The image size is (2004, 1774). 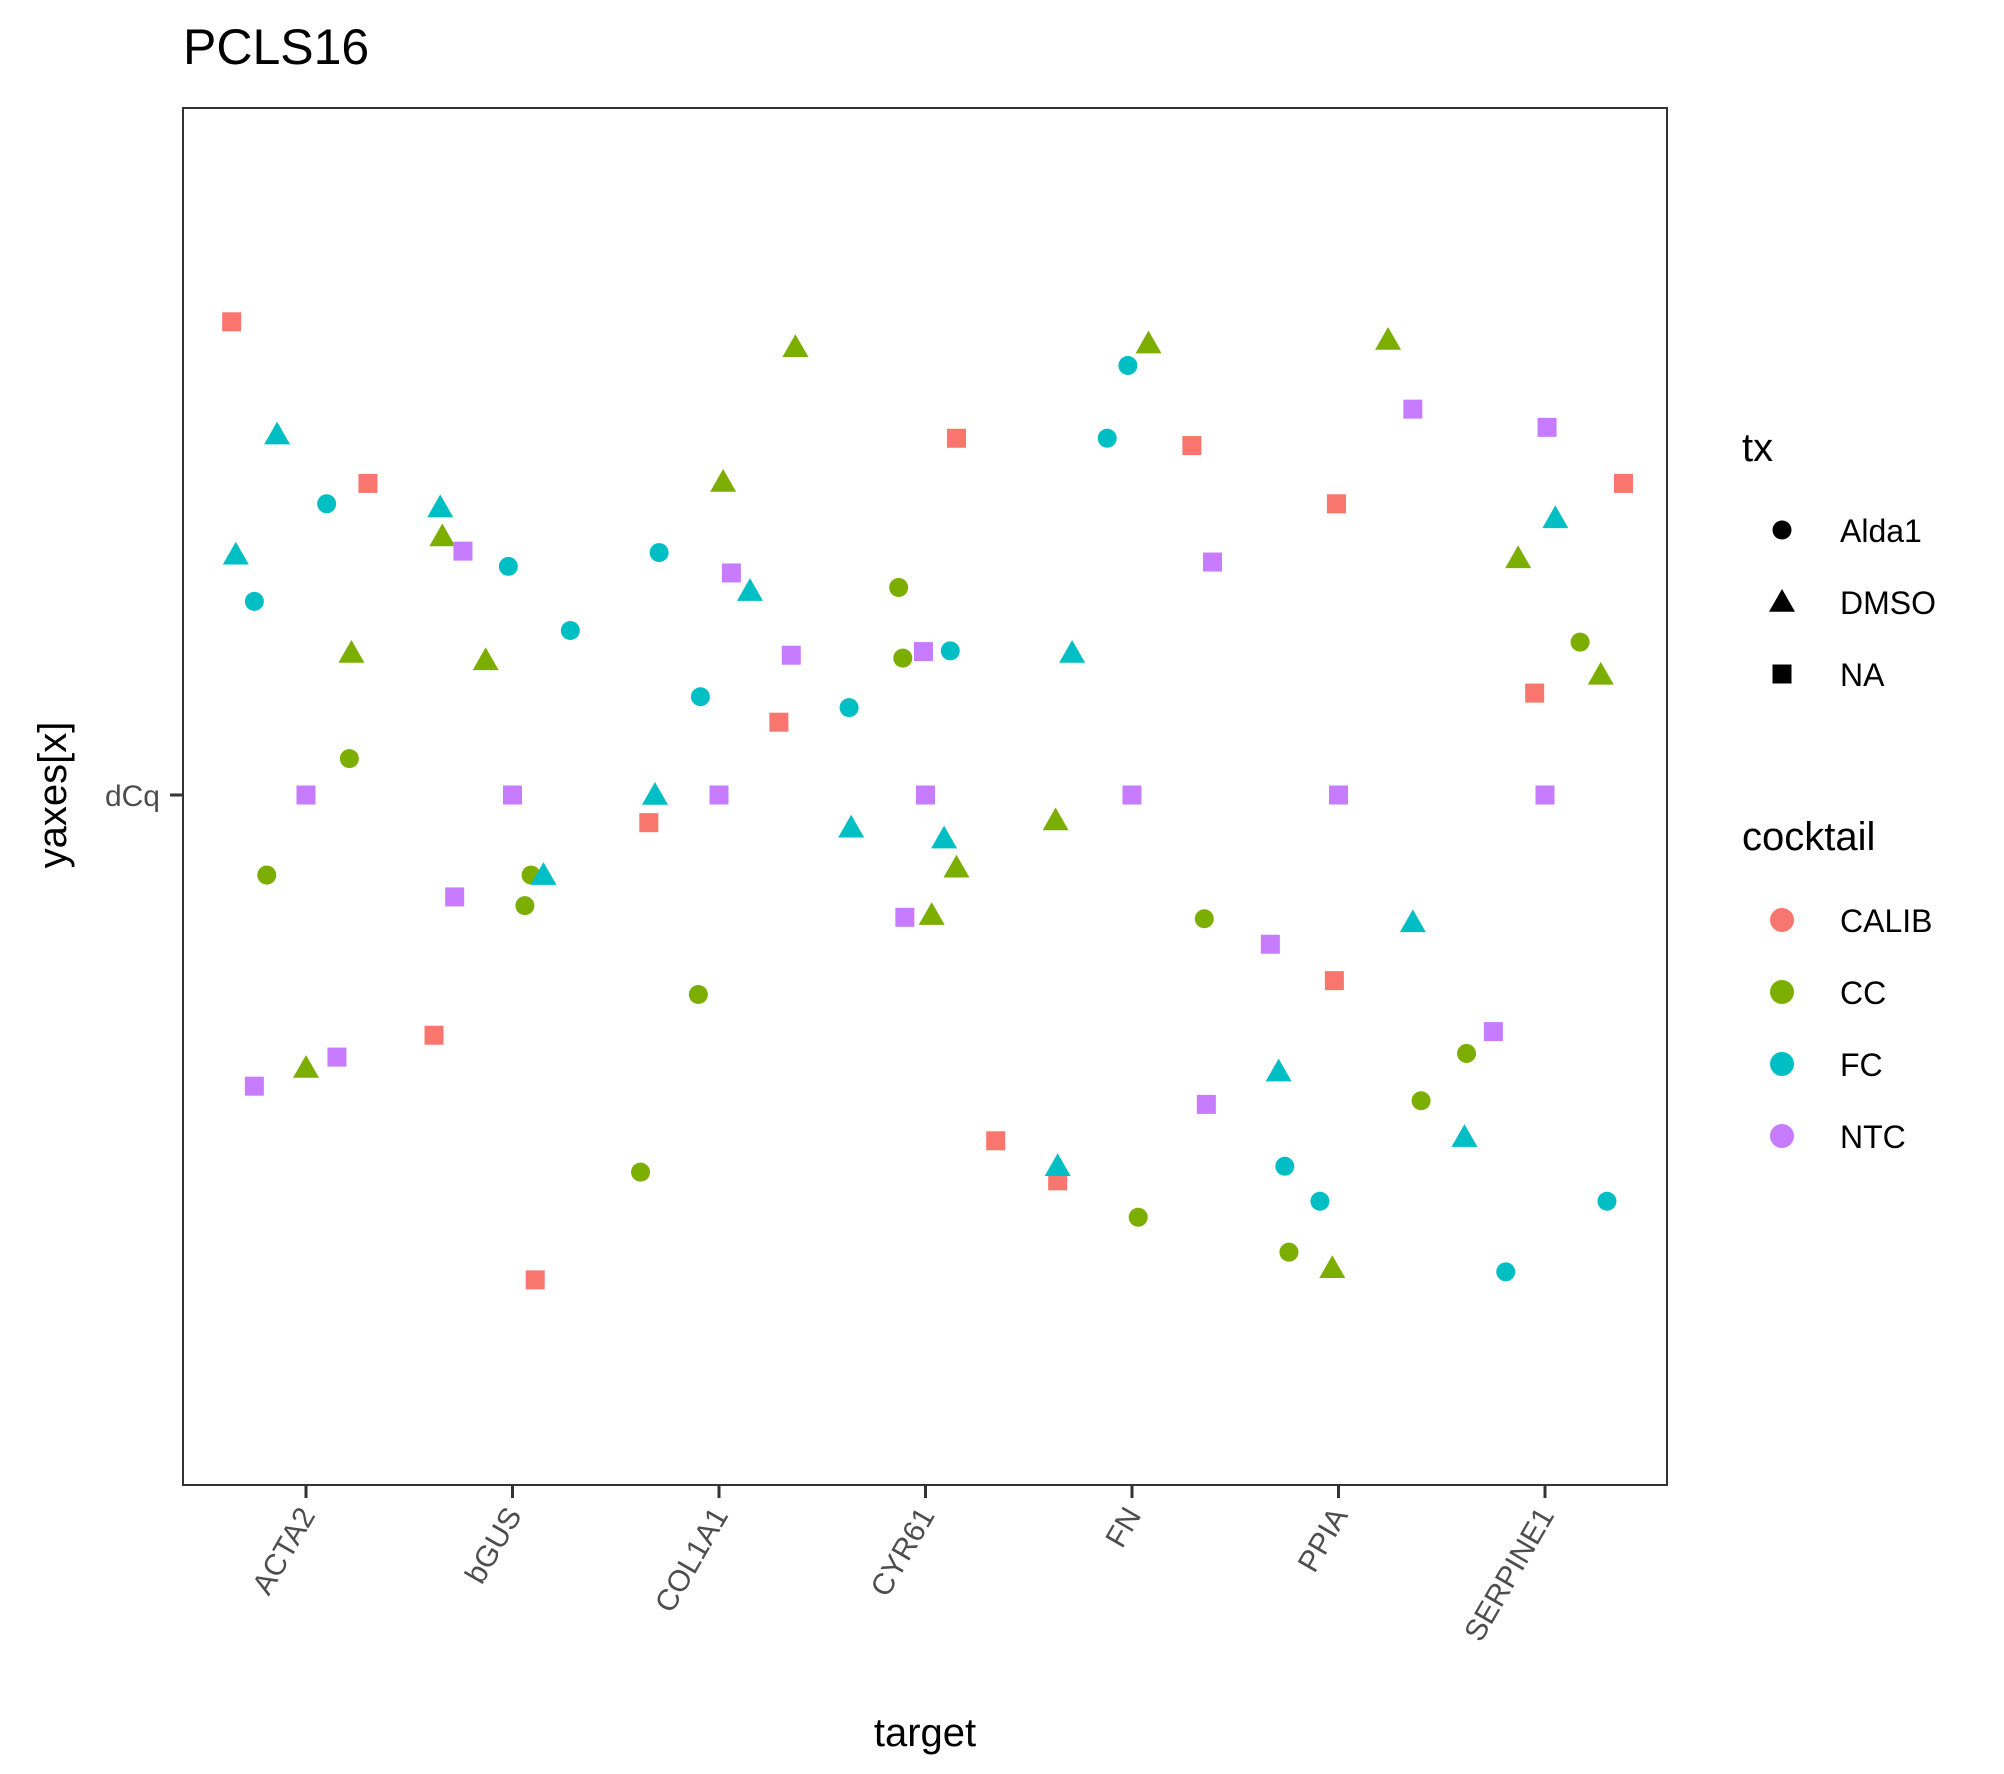 What do you see at coordinates (1782, 992) in the screenshot?
I see `legend-key-cc` at bounding box center [1782, 992].